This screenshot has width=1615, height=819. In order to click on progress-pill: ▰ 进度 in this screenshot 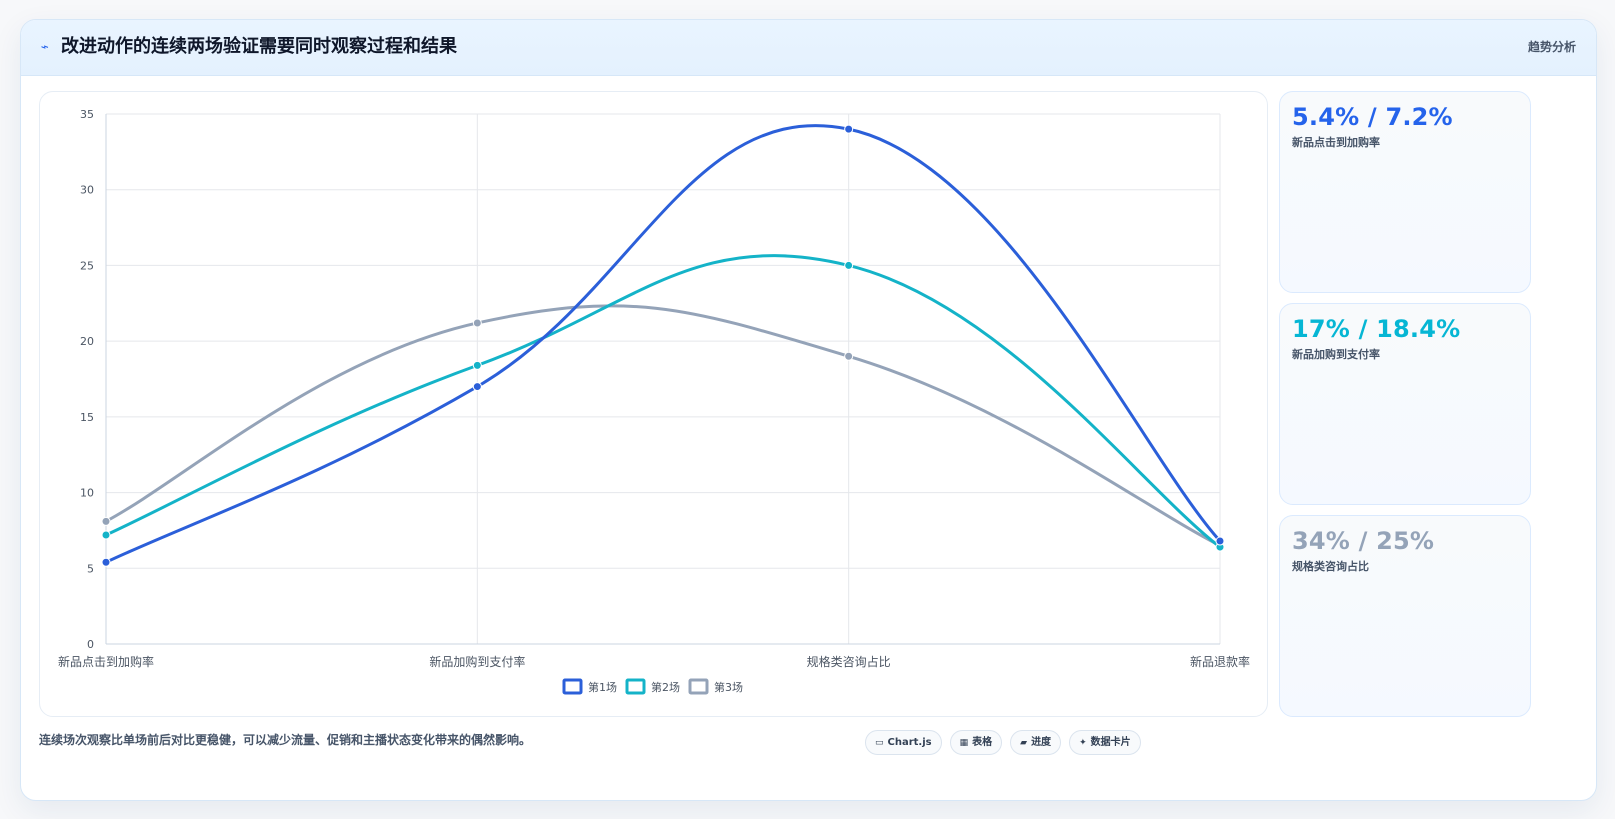, I will do `click(1036, 742)`.